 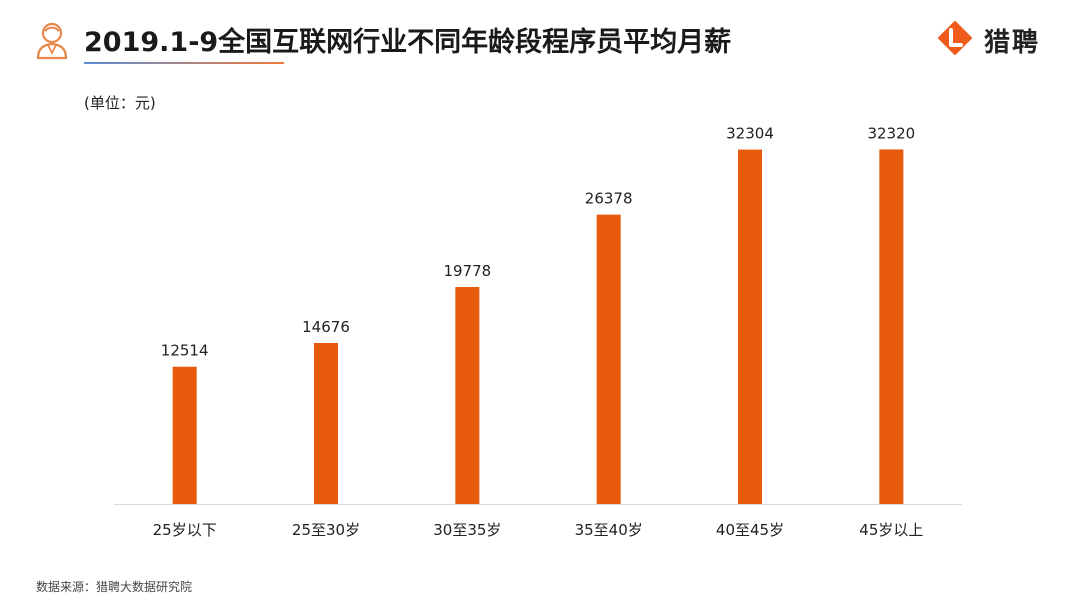 I want to click on data-source: 数据来源：猎聘大数据研究院, so click(x=114, y=587).